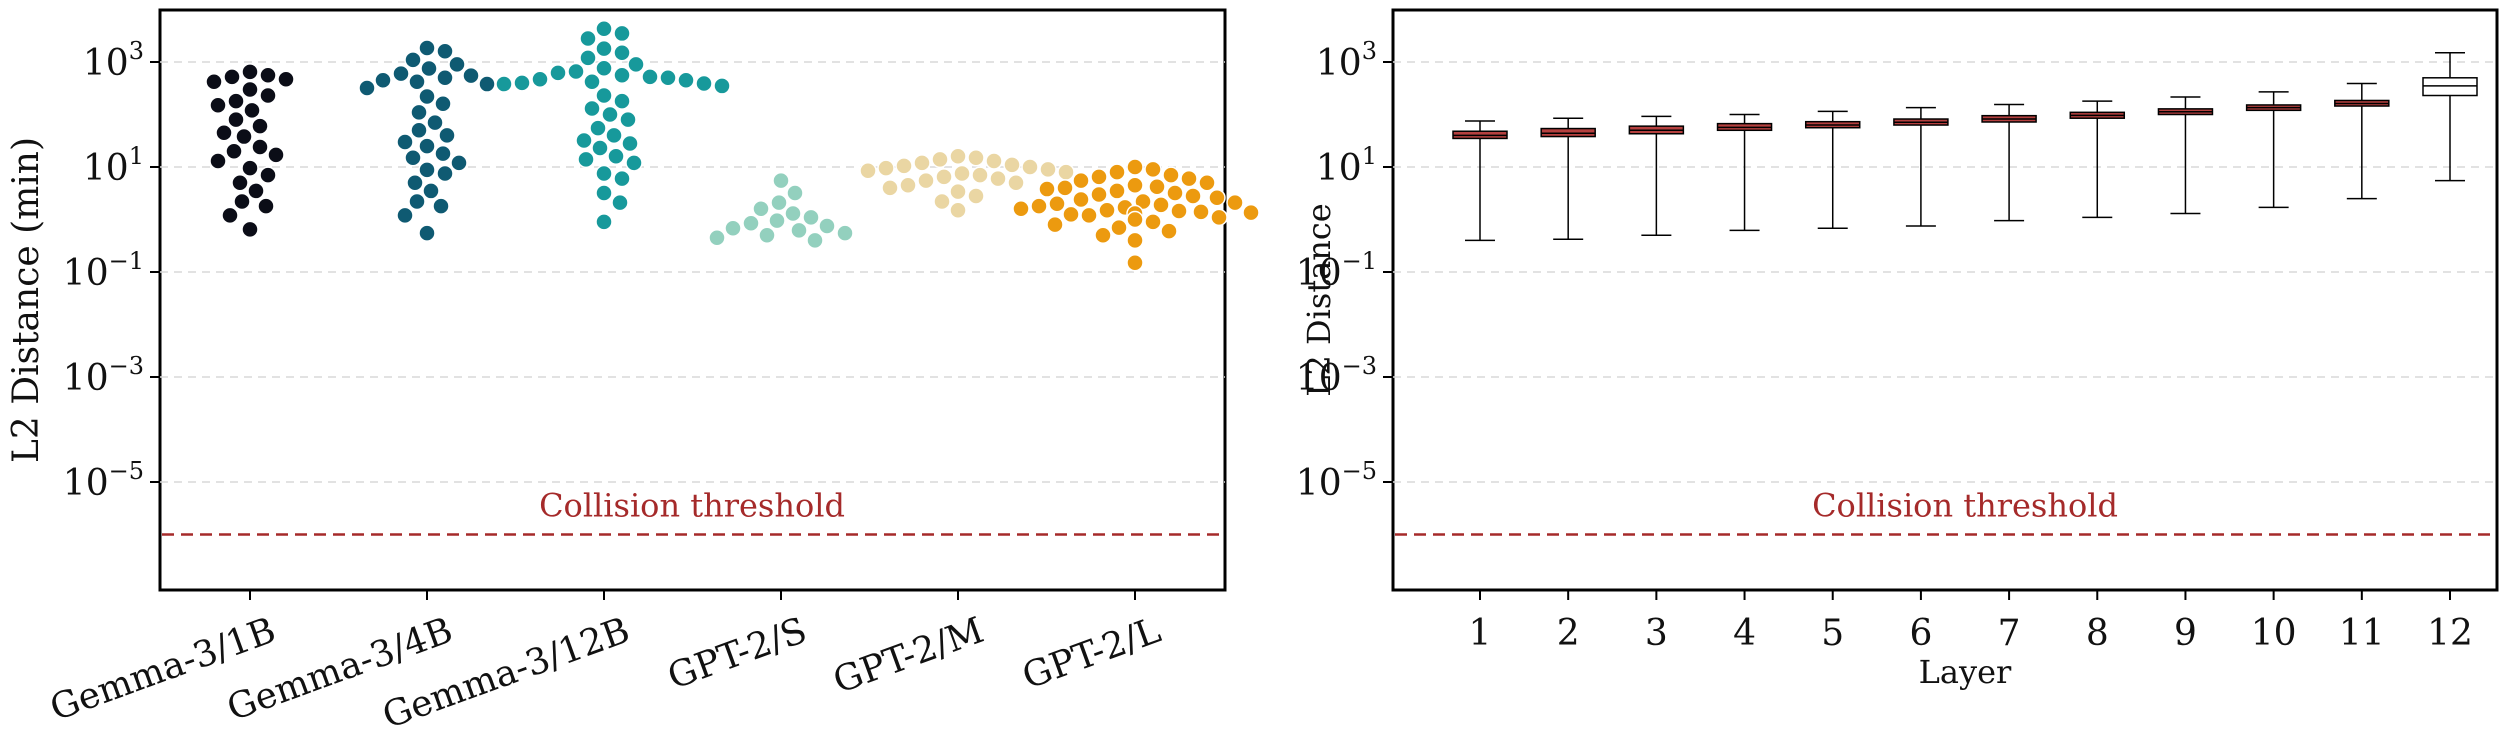 The height and width of the screenshot is (749, 2507). I want to click on y-tick-label: 10³, so click(113, 60).